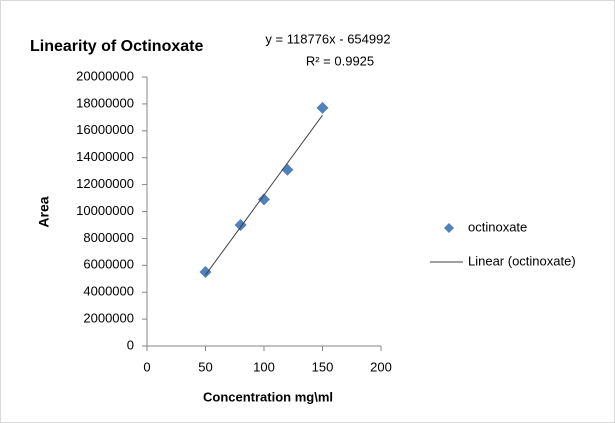 Image resolution: width=615 pixels, height=423 pixels. Describe the element at coordinates (108, 237) in the screenshot. I see `y-tick-label: 8000000` at that location.